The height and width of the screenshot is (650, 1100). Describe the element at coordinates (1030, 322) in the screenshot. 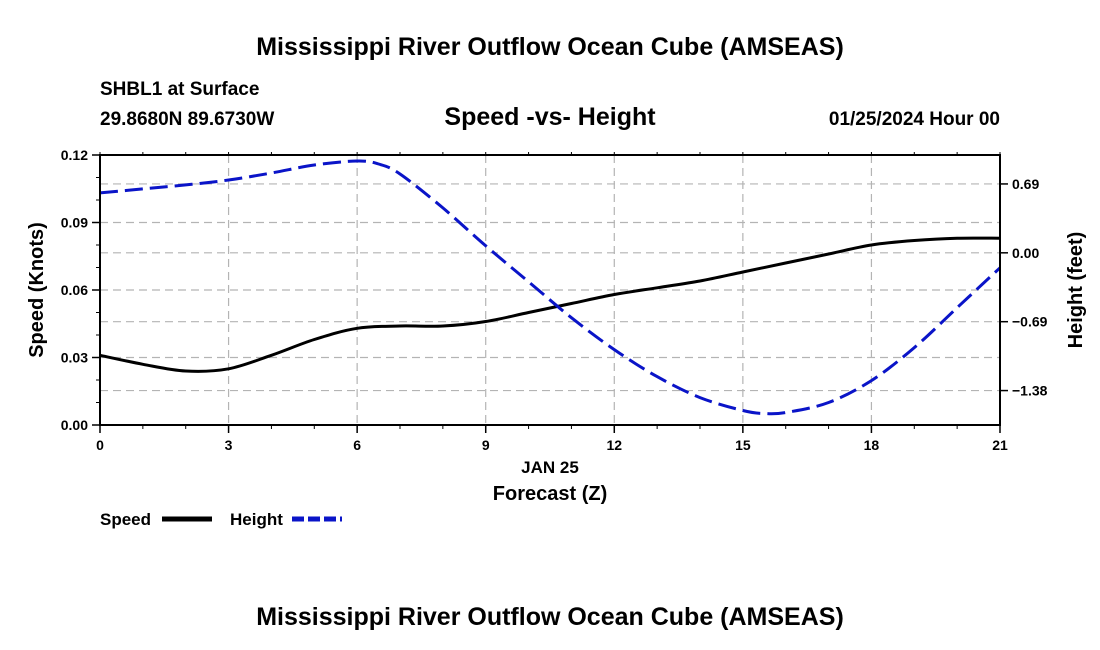

I see `y2-tick-label-−0.69: −0.69` at that location.